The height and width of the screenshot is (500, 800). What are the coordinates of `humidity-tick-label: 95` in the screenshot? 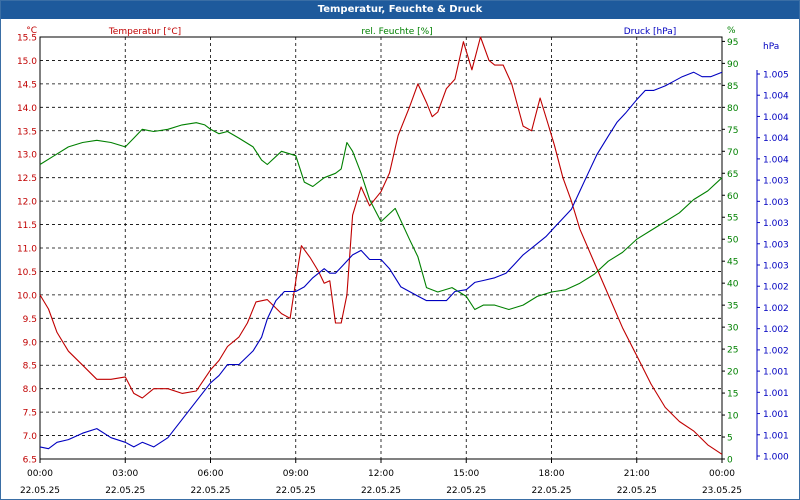 It's located at (732, 43).